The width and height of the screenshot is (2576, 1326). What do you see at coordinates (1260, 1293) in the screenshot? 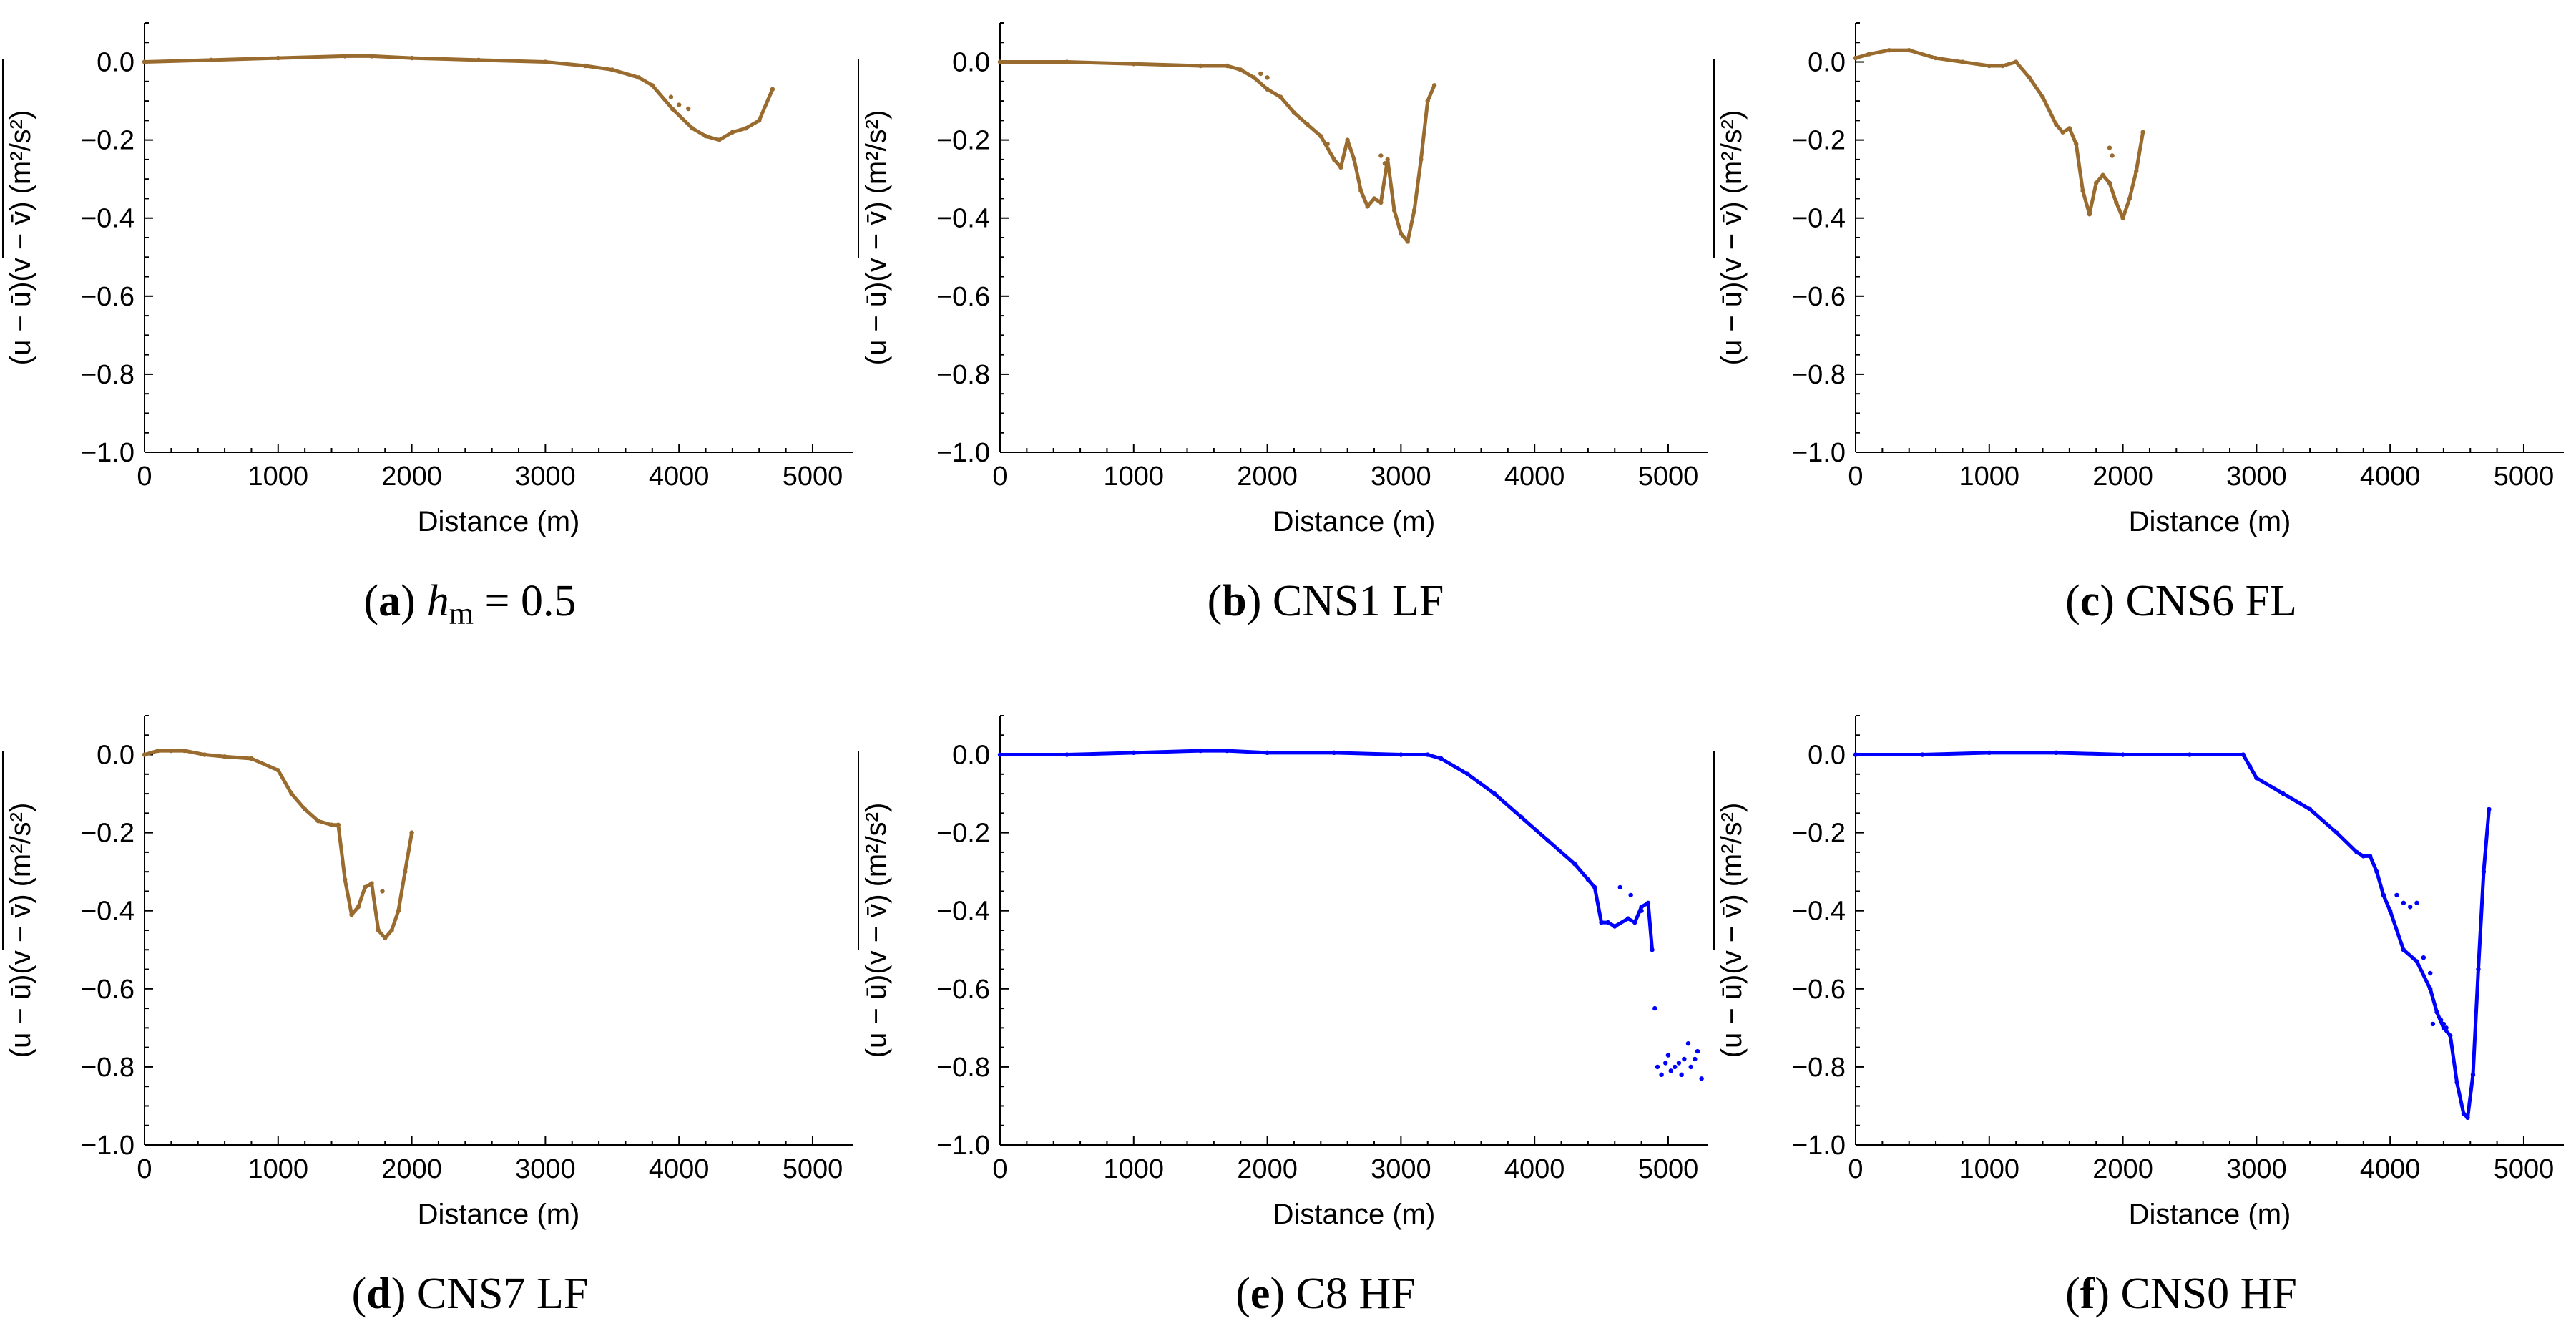
I see `caption-letter: e` at bounding box center [1260, 1293].